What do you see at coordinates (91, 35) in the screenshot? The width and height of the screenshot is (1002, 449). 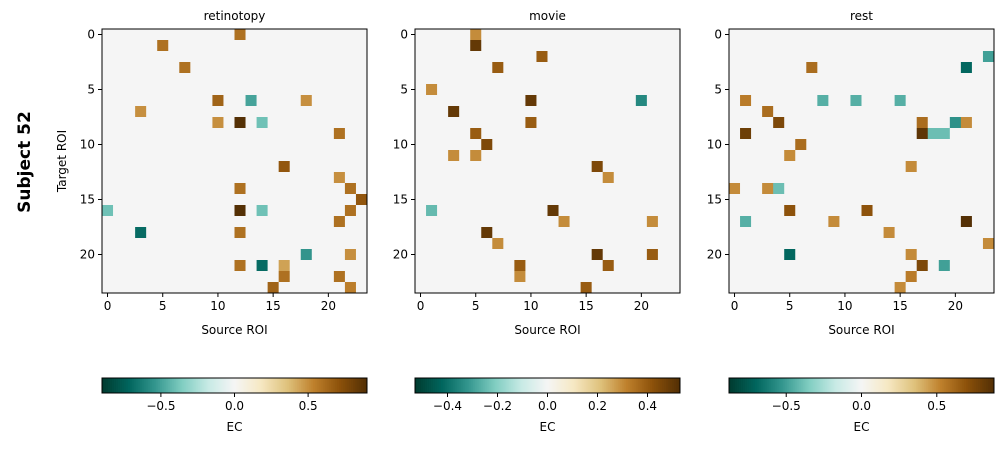 I see `y-tick-label: 0` at bounding box center [91, 35].